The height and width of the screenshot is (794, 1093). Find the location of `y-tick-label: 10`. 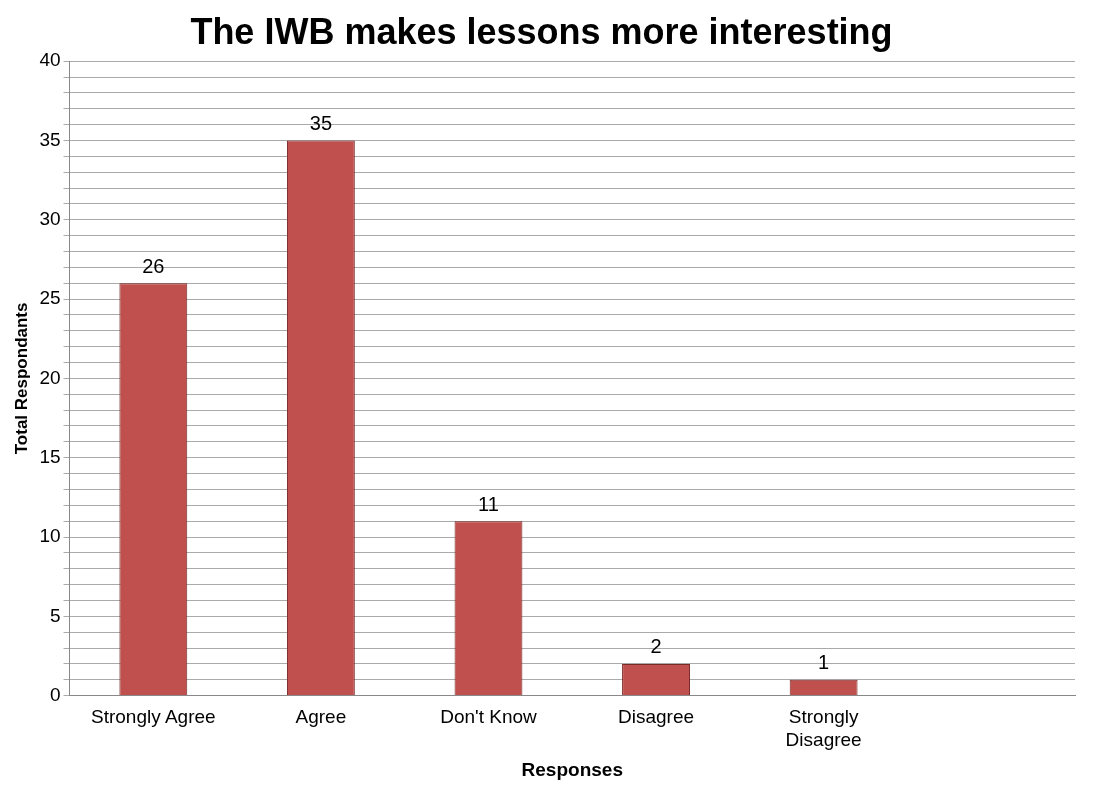

y-tick-label: 10 is located at coordinates (50, 536).